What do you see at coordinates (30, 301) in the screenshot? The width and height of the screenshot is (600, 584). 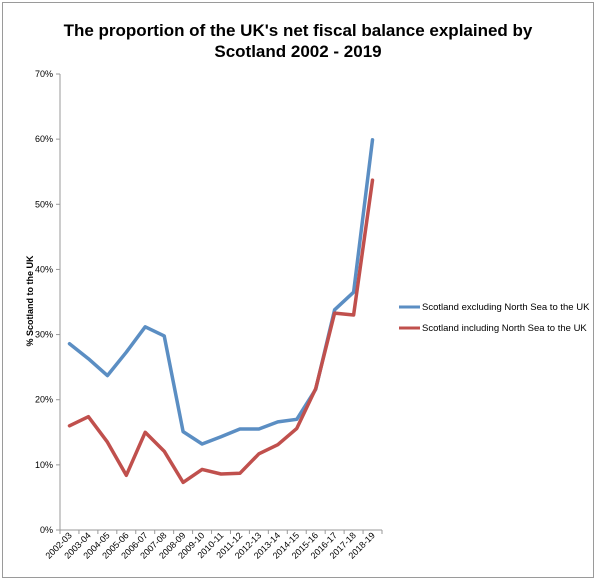 I see `y-axis-label: % Scotland to the UK` at bounding box center [30, 301].